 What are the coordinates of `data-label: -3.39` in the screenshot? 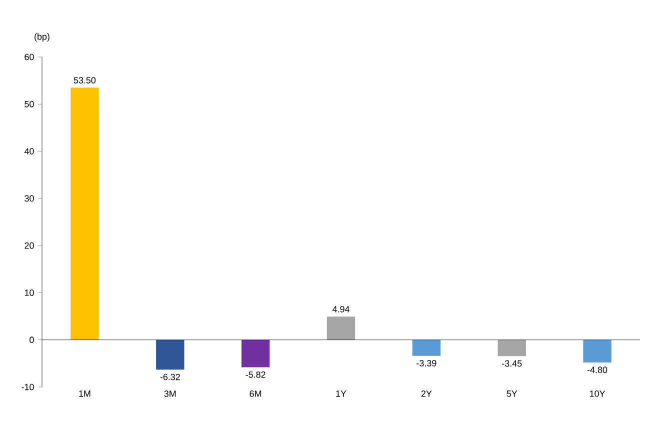 It's located at (426, 363).